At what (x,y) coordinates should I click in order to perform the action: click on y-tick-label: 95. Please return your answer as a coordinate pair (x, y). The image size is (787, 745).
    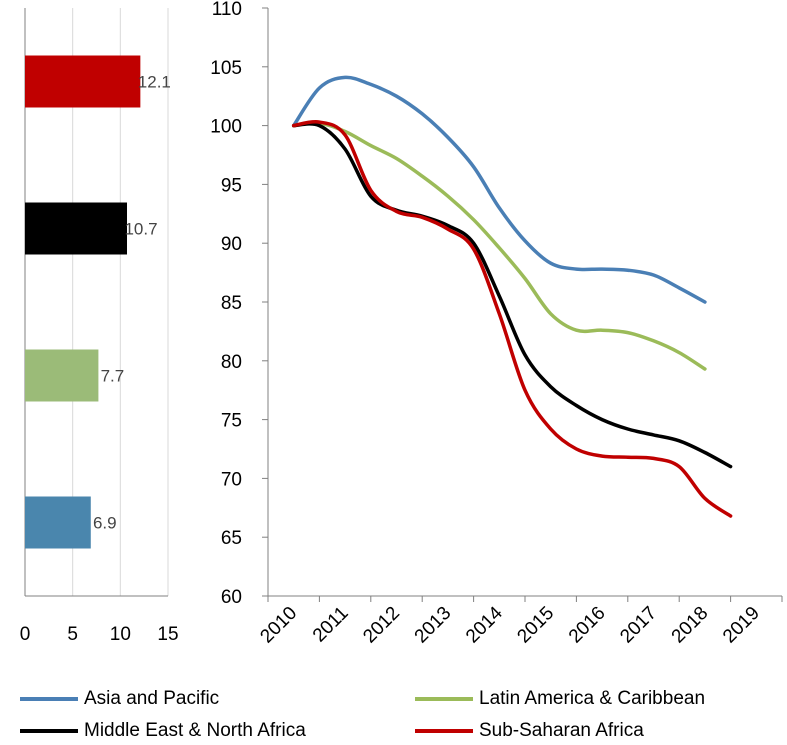
    Looking at the image, I should click on (231, 185).